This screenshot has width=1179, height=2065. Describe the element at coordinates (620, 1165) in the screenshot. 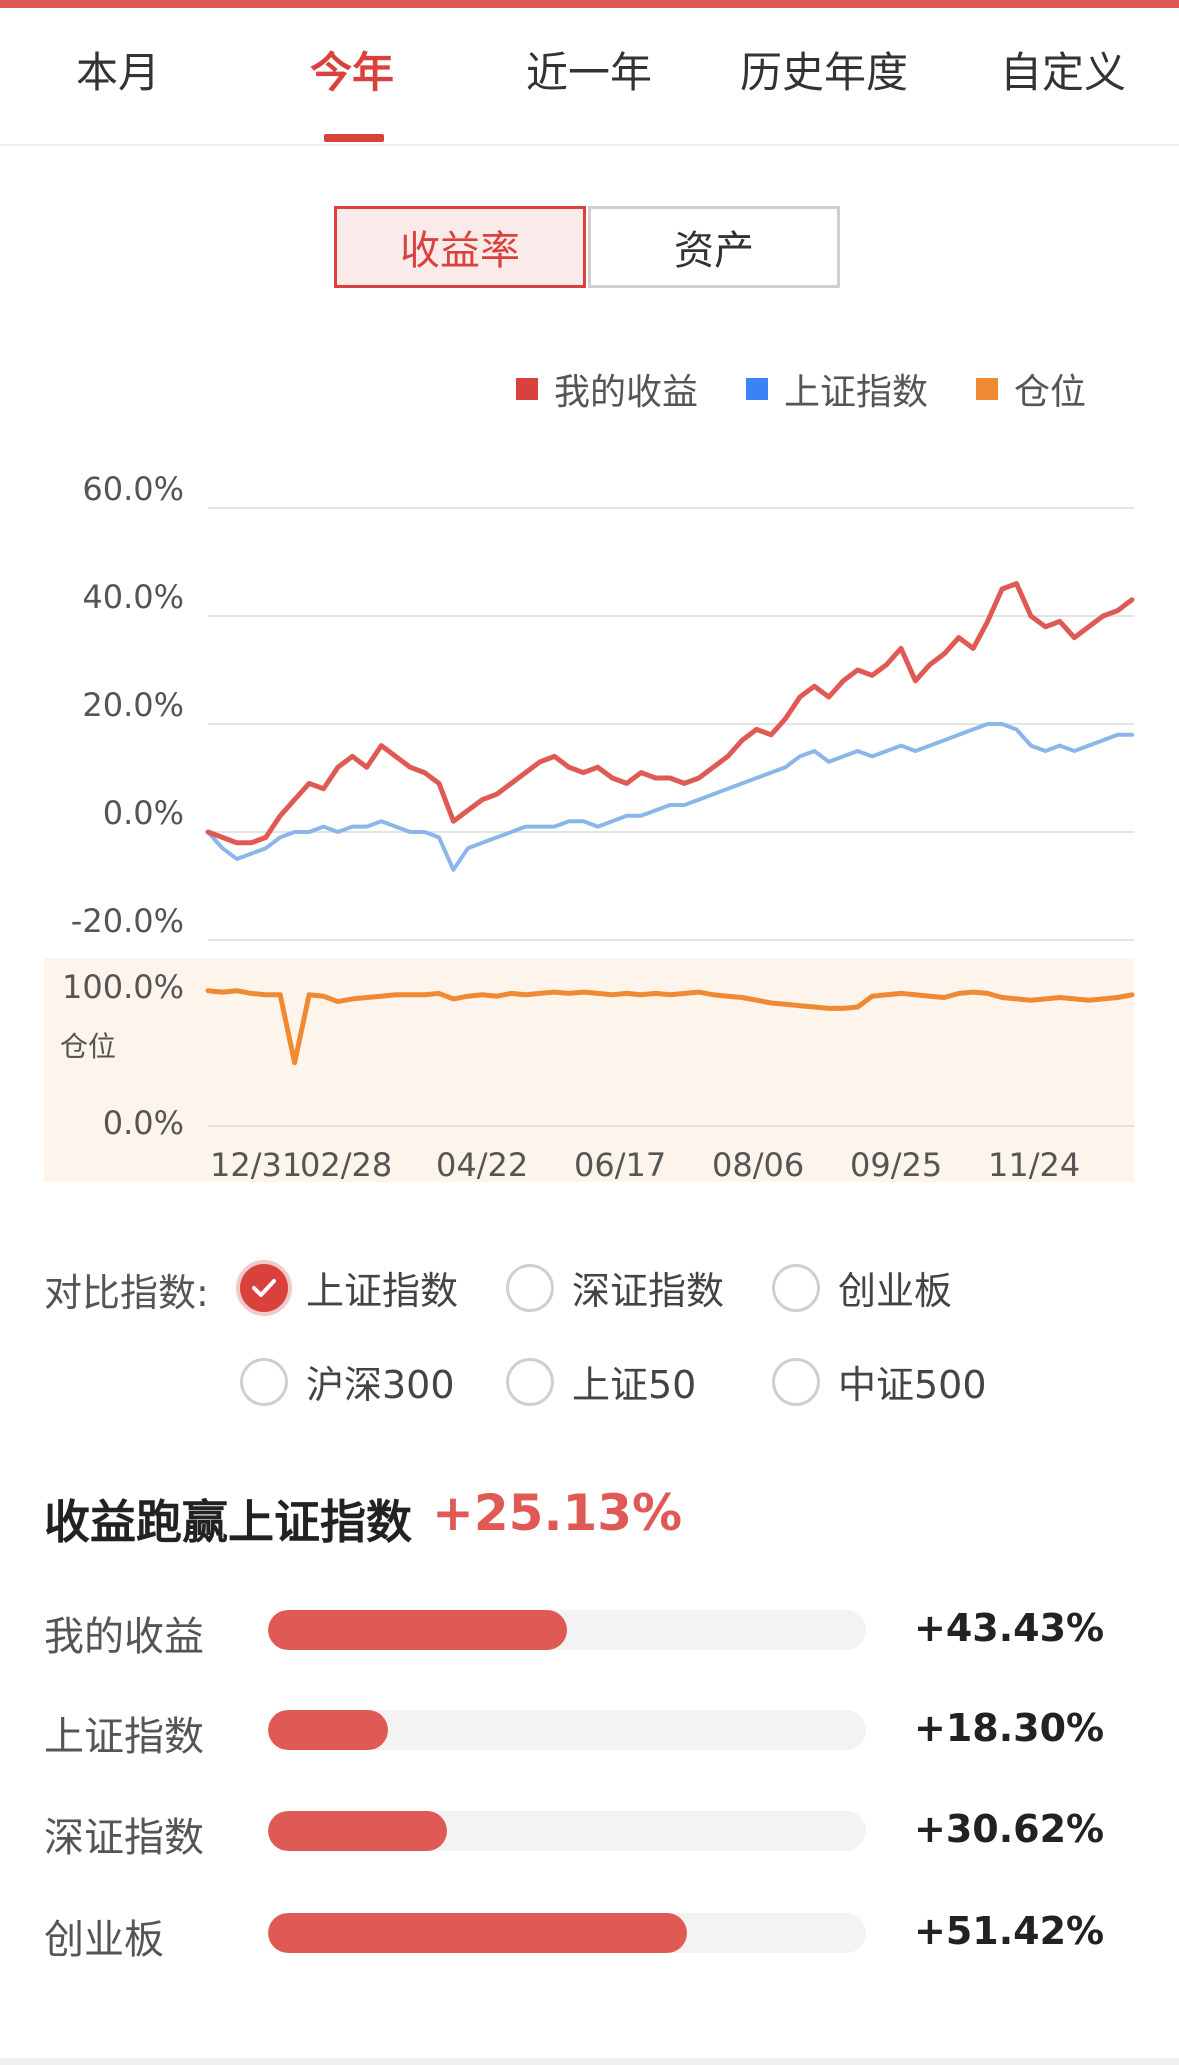

I see `x-tick-label: 06/17` at that location.